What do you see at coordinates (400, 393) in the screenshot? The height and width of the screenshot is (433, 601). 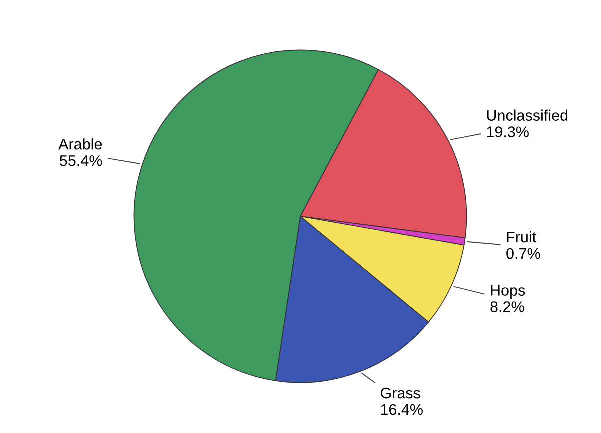 I see `slice-label: Grass` at bounding box center [400, 393].